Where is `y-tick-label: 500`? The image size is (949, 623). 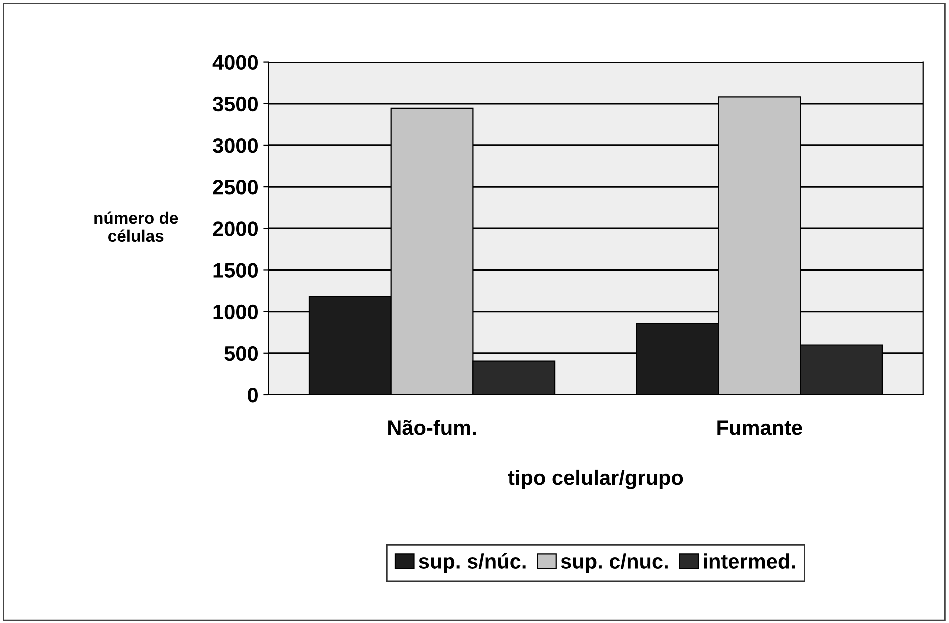 y-tick-label: 500 is located at coordinates (241, 354).